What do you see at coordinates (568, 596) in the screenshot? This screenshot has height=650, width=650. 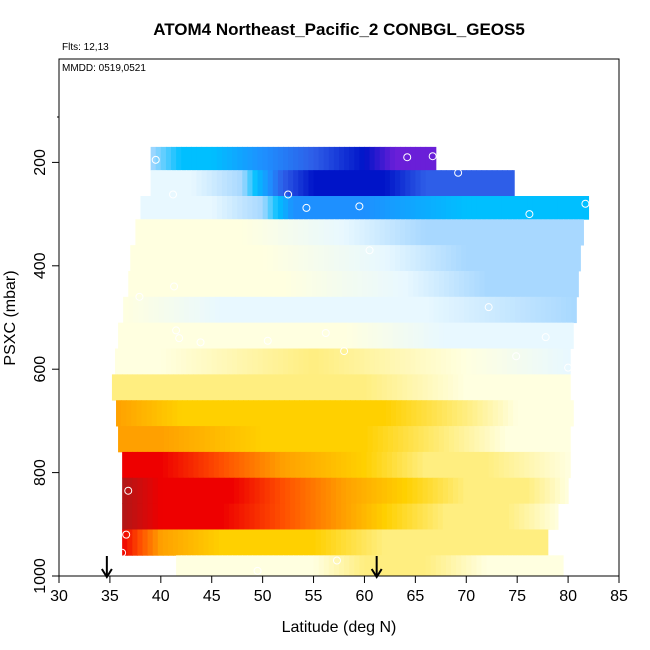 I see `x-tick-label: 80` at bounding box center [568, 596].